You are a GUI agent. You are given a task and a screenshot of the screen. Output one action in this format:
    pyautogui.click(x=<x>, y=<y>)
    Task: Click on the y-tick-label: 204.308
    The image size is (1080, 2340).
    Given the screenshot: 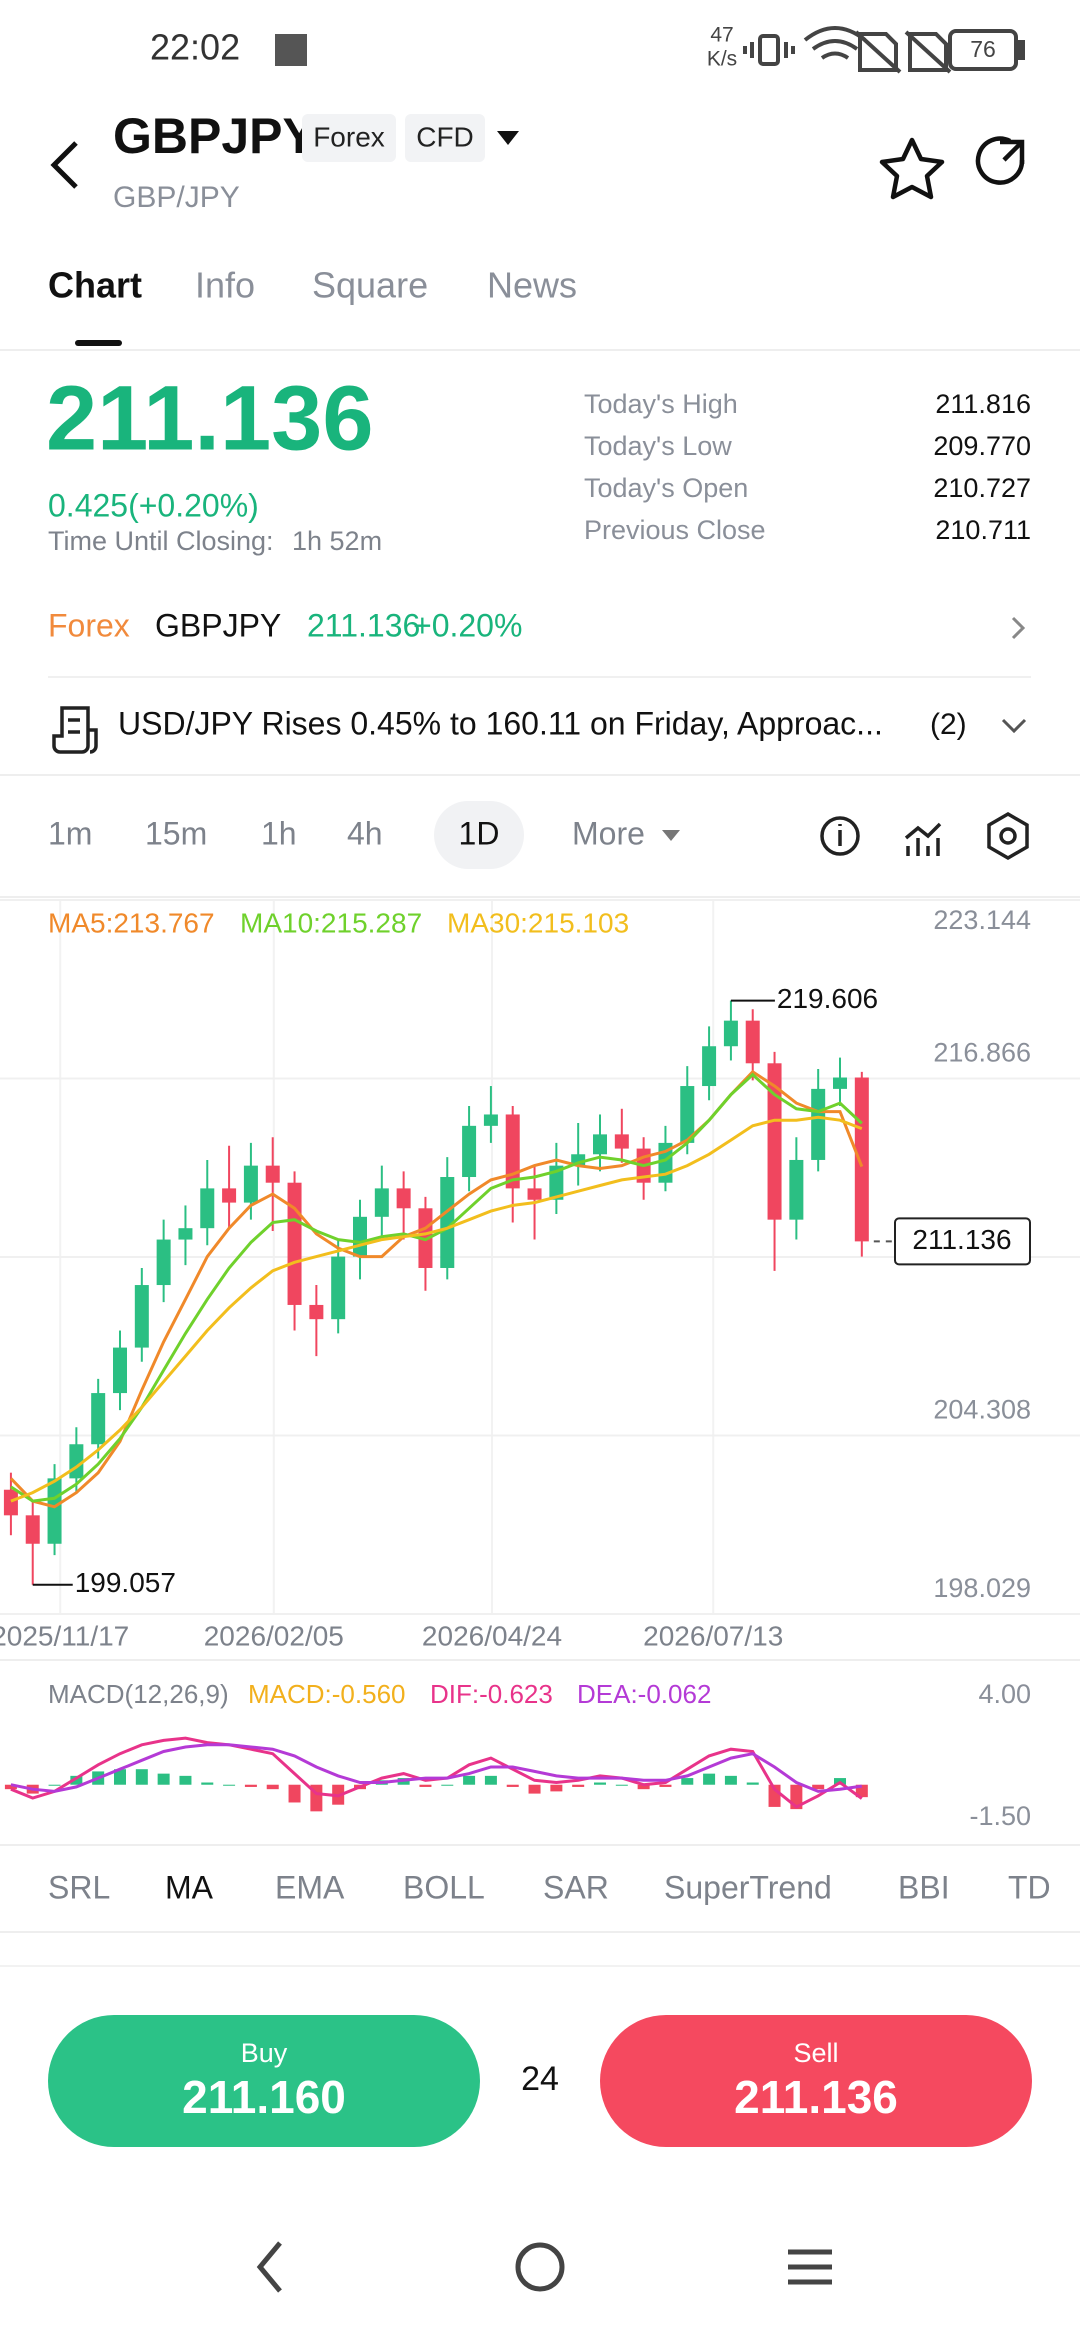 What is the action you would take?
    pyautogui.click(x=982, y=1410)
    